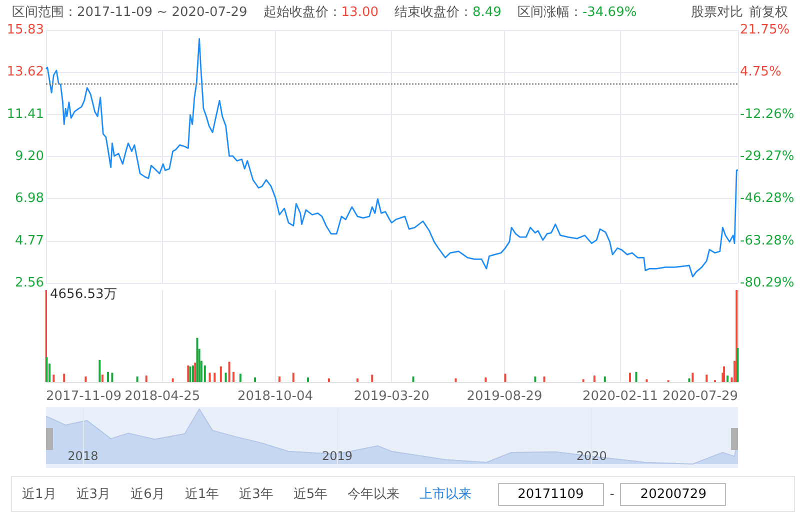  What do you see at coordinates (767, 156) in the screenshot?
I see `y2-tick-label: -29.27%` at bounding box center [767, 156].